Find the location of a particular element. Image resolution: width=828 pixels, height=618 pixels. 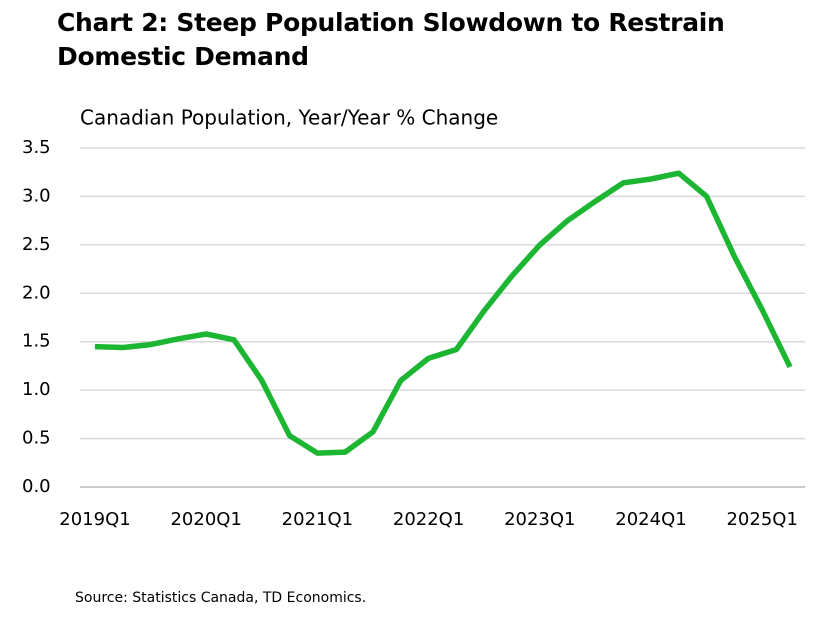

x-tick-label: 2019Q1 is located at coordinates (94, 519).